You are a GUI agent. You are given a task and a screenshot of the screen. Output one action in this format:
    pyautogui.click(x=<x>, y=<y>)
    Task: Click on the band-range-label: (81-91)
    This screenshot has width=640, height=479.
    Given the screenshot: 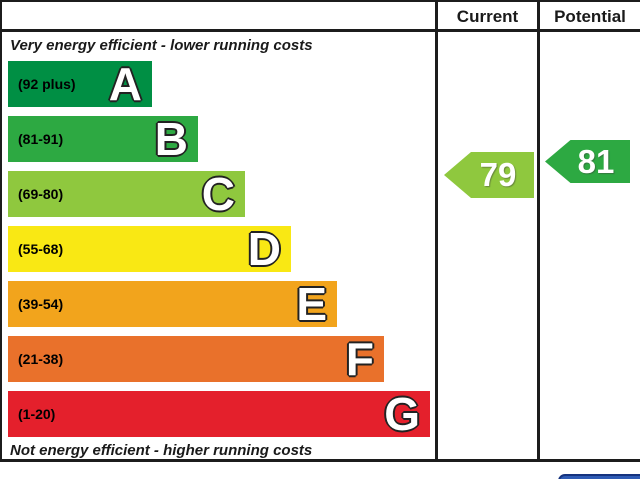 What is the action you would take?
    pyautogui.click(x=41, y=139)
    